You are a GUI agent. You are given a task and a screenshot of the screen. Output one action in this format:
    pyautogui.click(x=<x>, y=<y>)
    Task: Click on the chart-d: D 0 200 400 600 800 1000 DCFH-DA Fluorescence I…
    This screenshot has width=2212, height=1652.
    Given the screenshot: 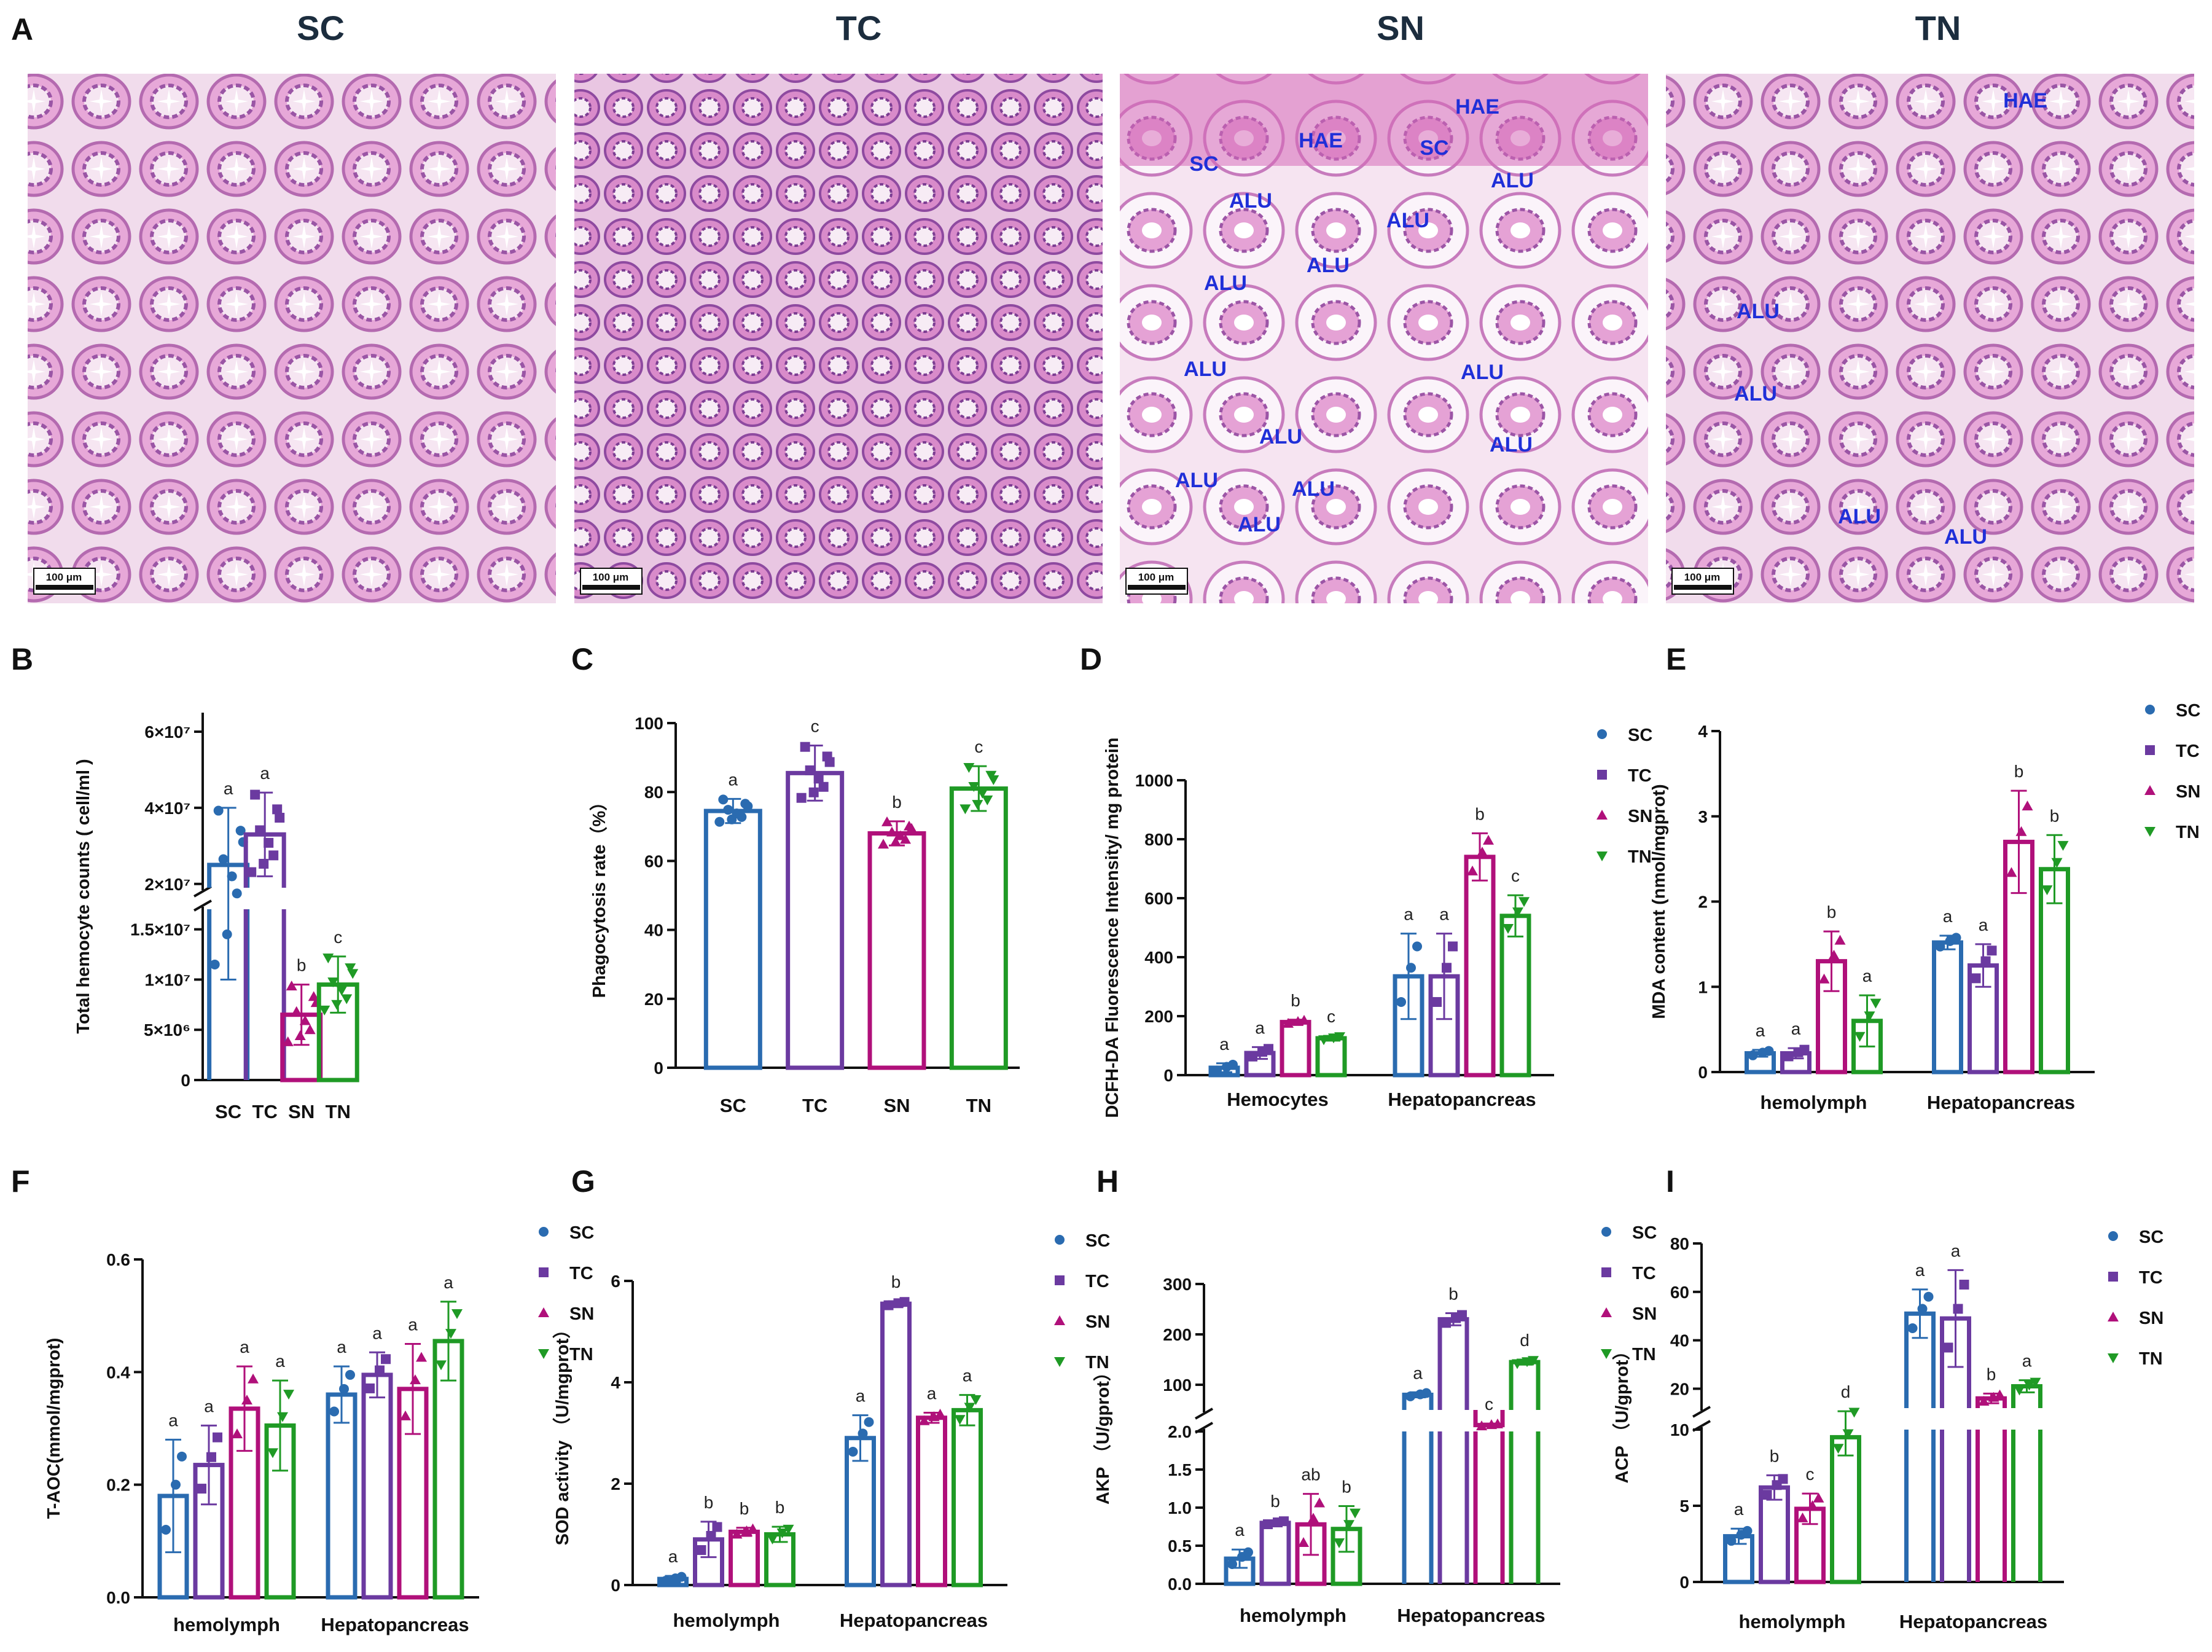 What is the action you would take?
    pyautogui.click(x=1366, y=880)
    